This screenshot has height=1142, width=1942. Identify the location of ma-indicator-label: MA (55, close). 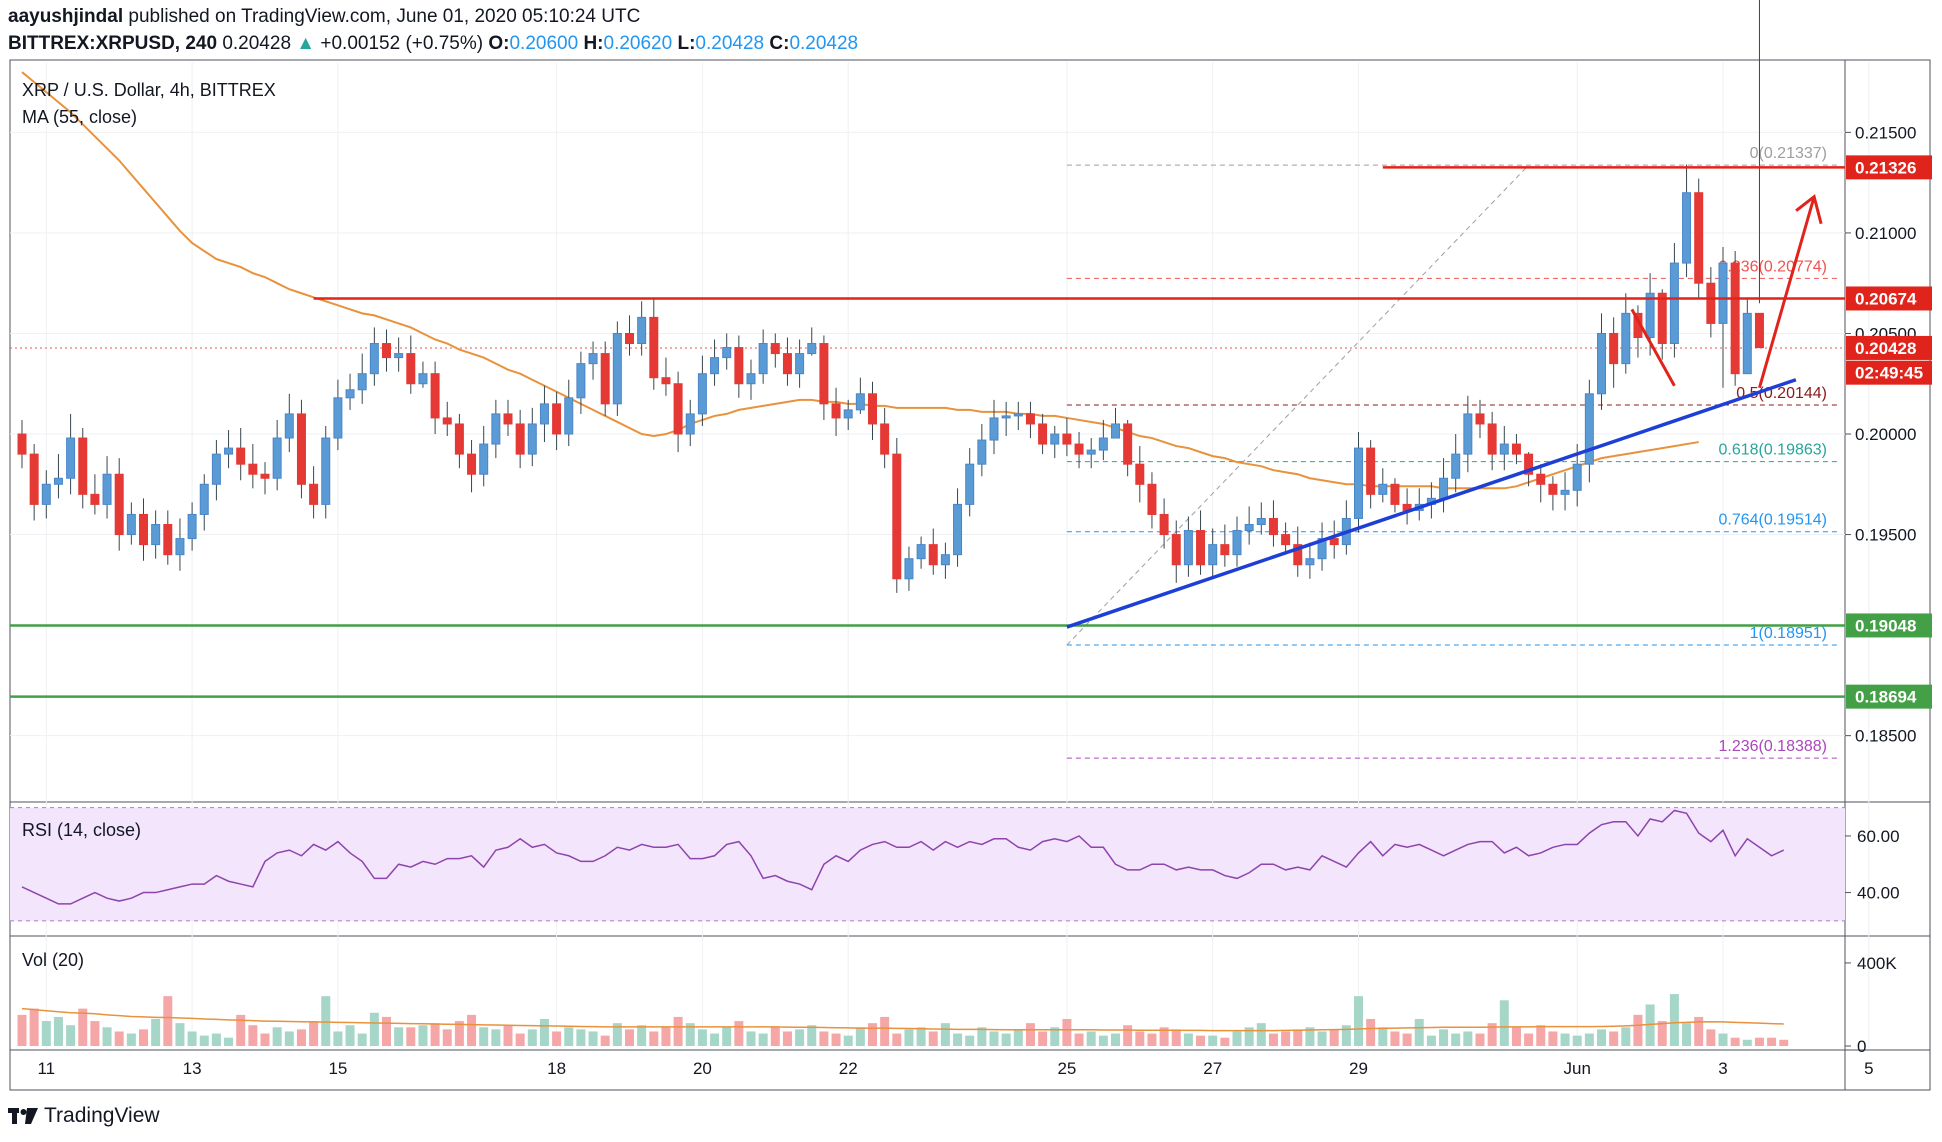
(79, 117).